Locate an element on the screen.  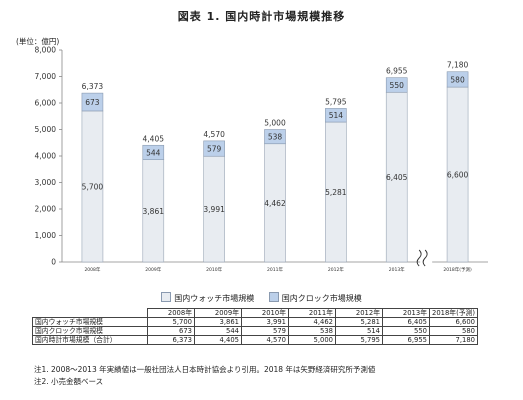
x-tick-label: 2011年 is located at coordinates (275, 269).